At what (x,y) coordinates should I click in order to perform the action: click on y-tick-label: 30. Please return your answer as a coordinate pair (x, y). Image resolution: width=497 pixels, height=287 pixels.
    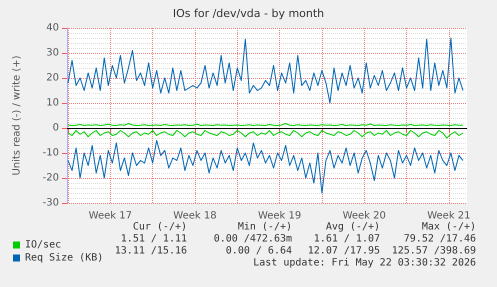
    Looking at the image, I should click on (52, 53).